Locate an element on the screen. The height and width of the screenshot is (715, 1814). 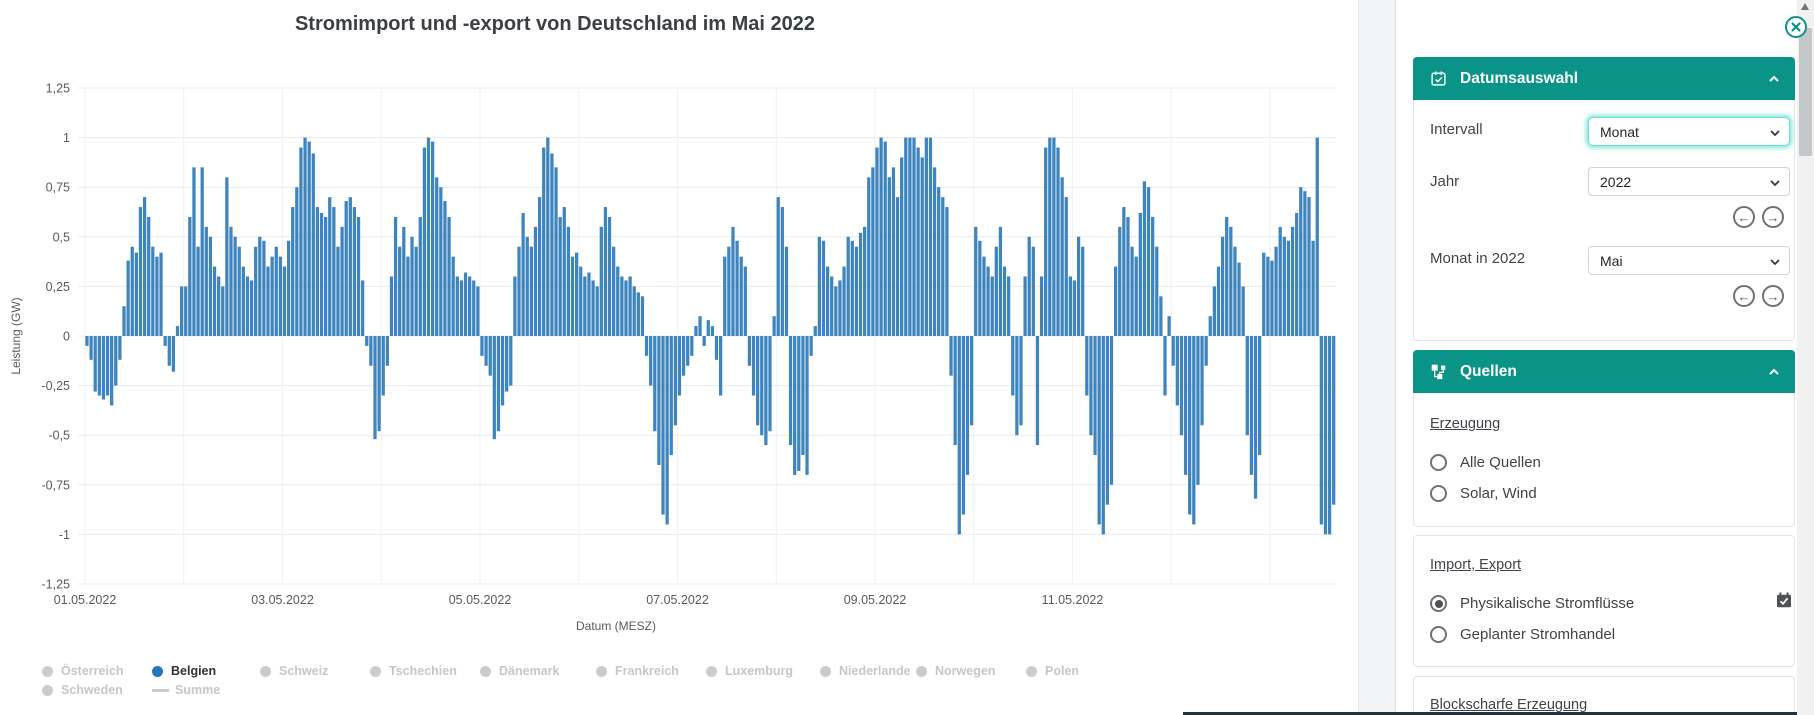
jahr-next-button: → is located at coordinates (1773, 217).